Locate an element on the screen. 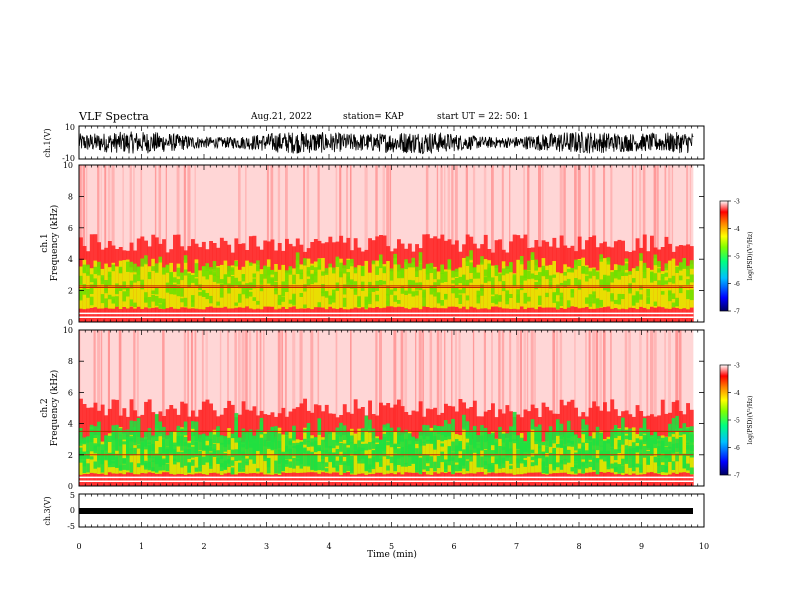  ch1-ytick-bottom: -10 is located at coordinates (68, 158).